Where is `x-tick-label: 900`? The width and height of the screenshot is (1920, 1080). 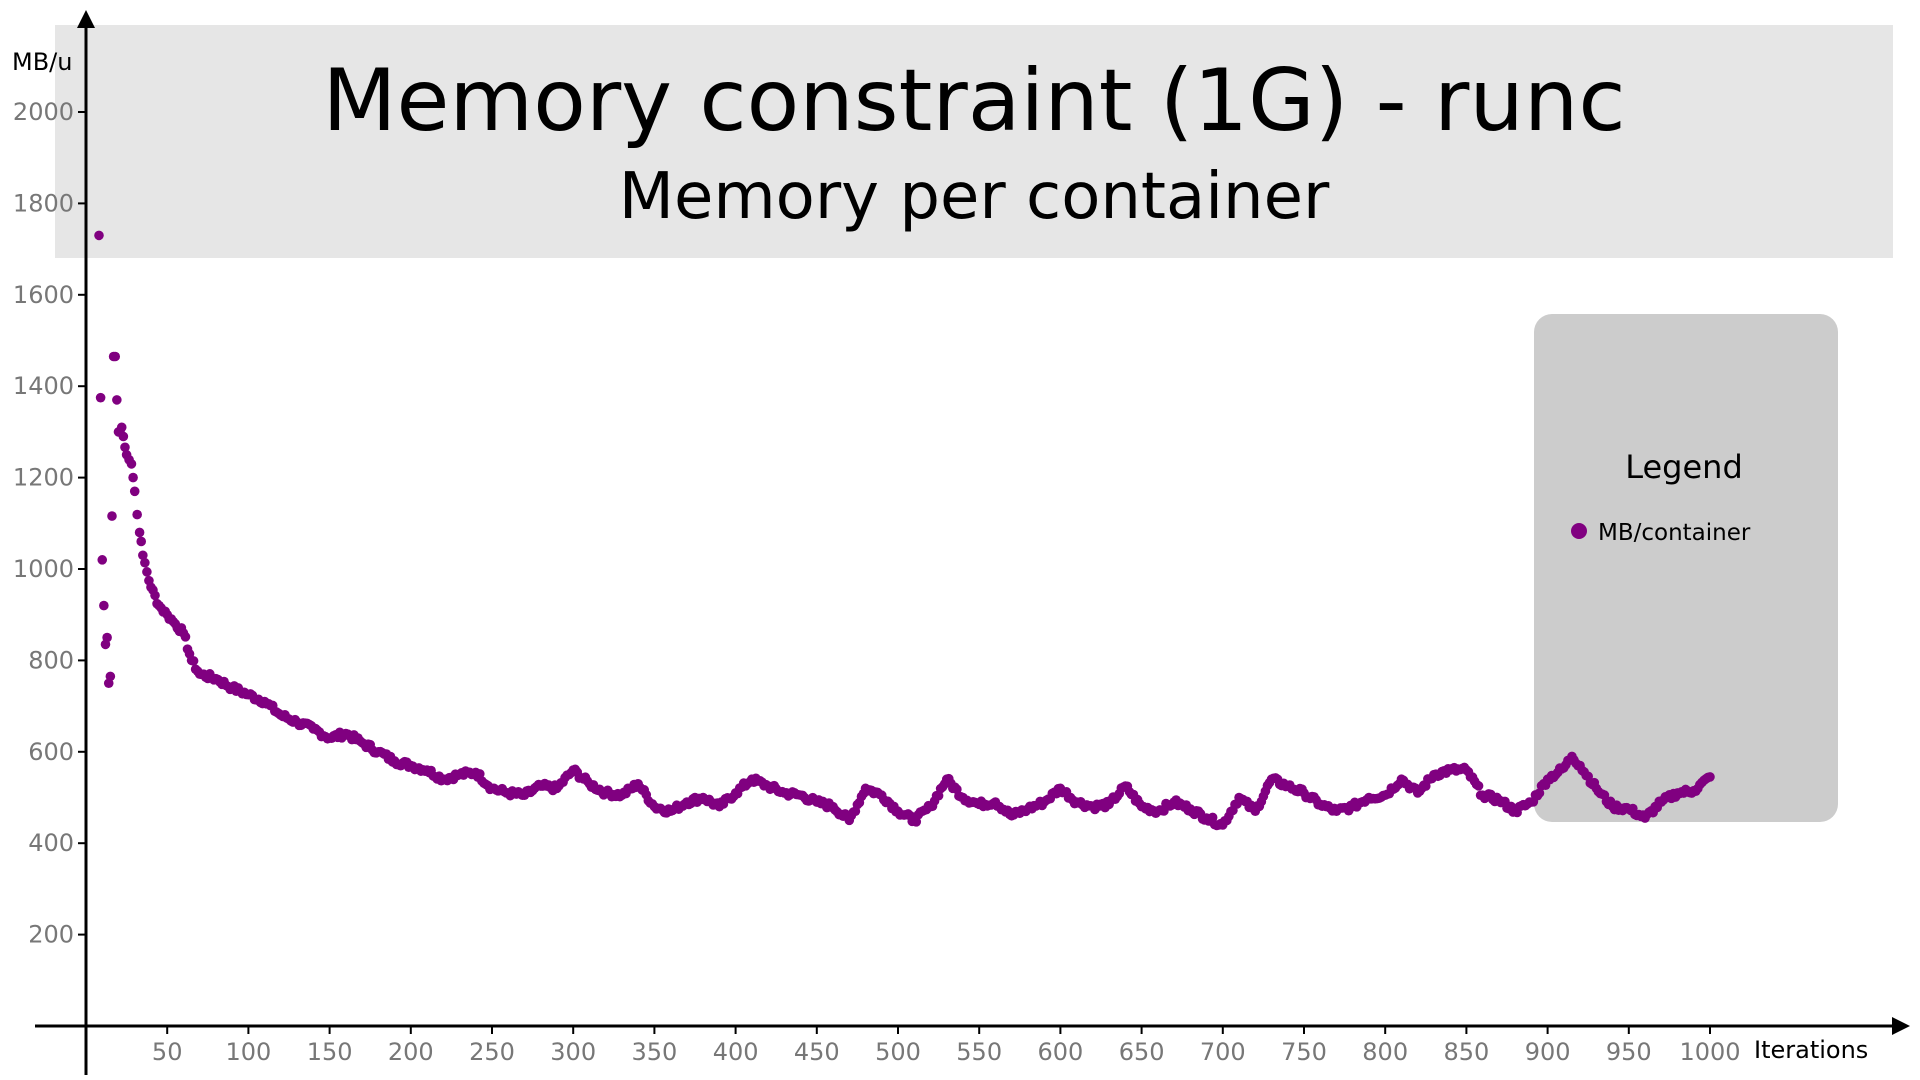
x-tick-label: 900 is located at coordinates (1548, 1052).